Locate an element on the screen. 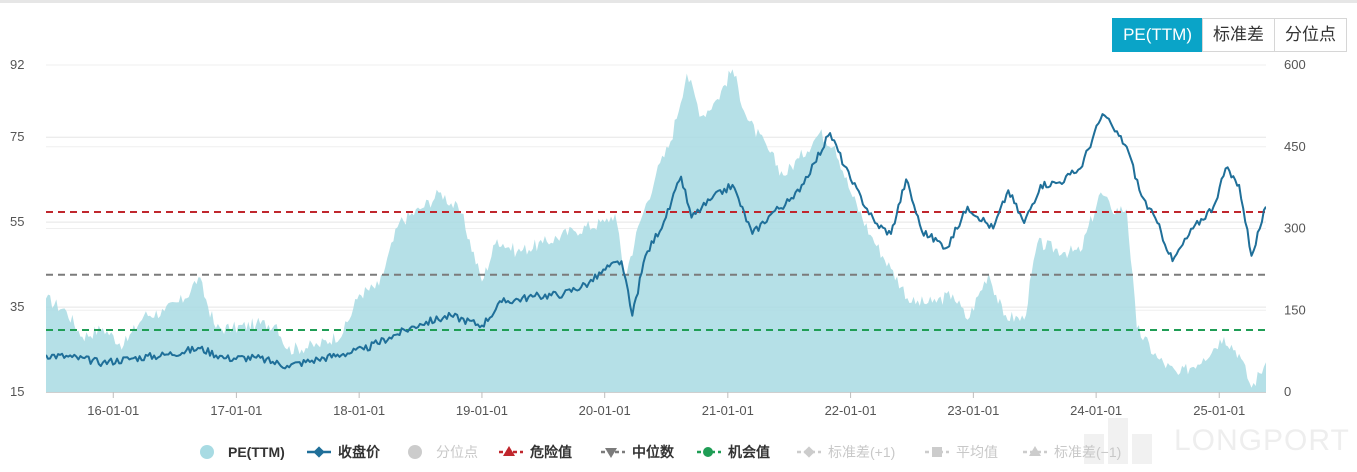 This screenshot has width=1357, height=472. legend-grey-circle-icon is located at coordinates (417, 452).